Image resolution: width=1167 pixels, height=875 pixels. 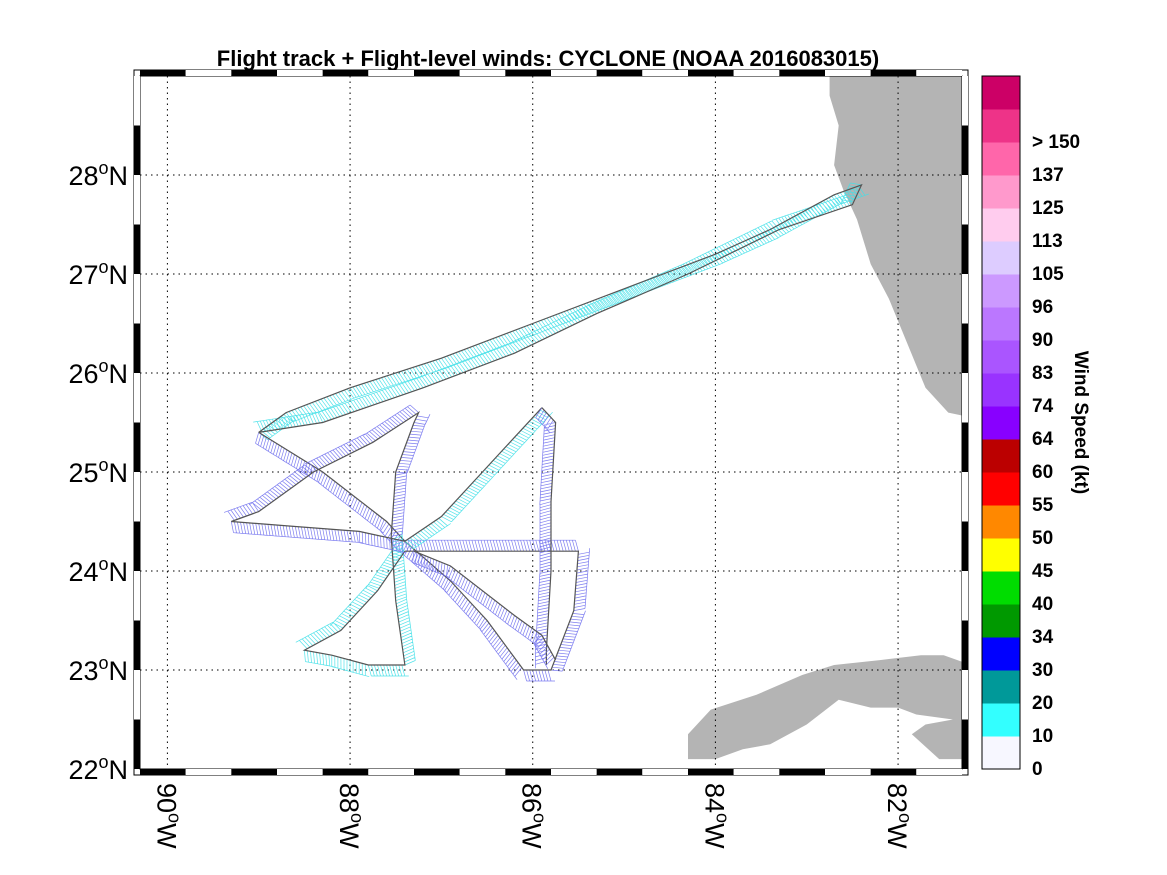 What do you see at coordinates (1042, 538) in the screenshot?
I see `colorbar-tick-label: 50` at bounding box center [1042, 538].